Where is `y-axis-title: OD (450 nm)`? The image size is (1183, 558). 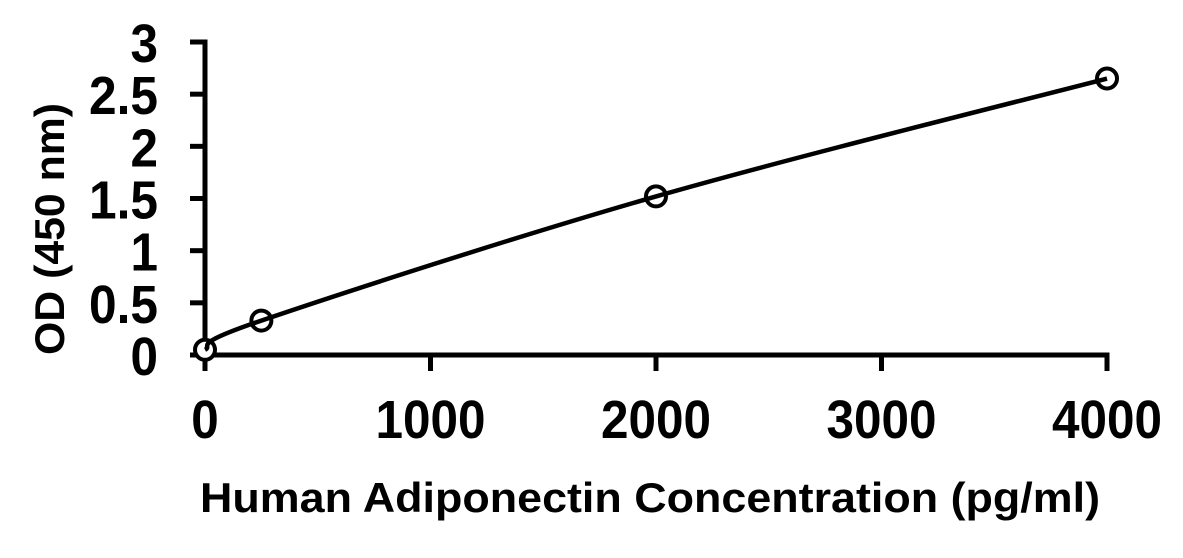 y-axis-title: OD (450 nm) is located at coordinates (49, 229).